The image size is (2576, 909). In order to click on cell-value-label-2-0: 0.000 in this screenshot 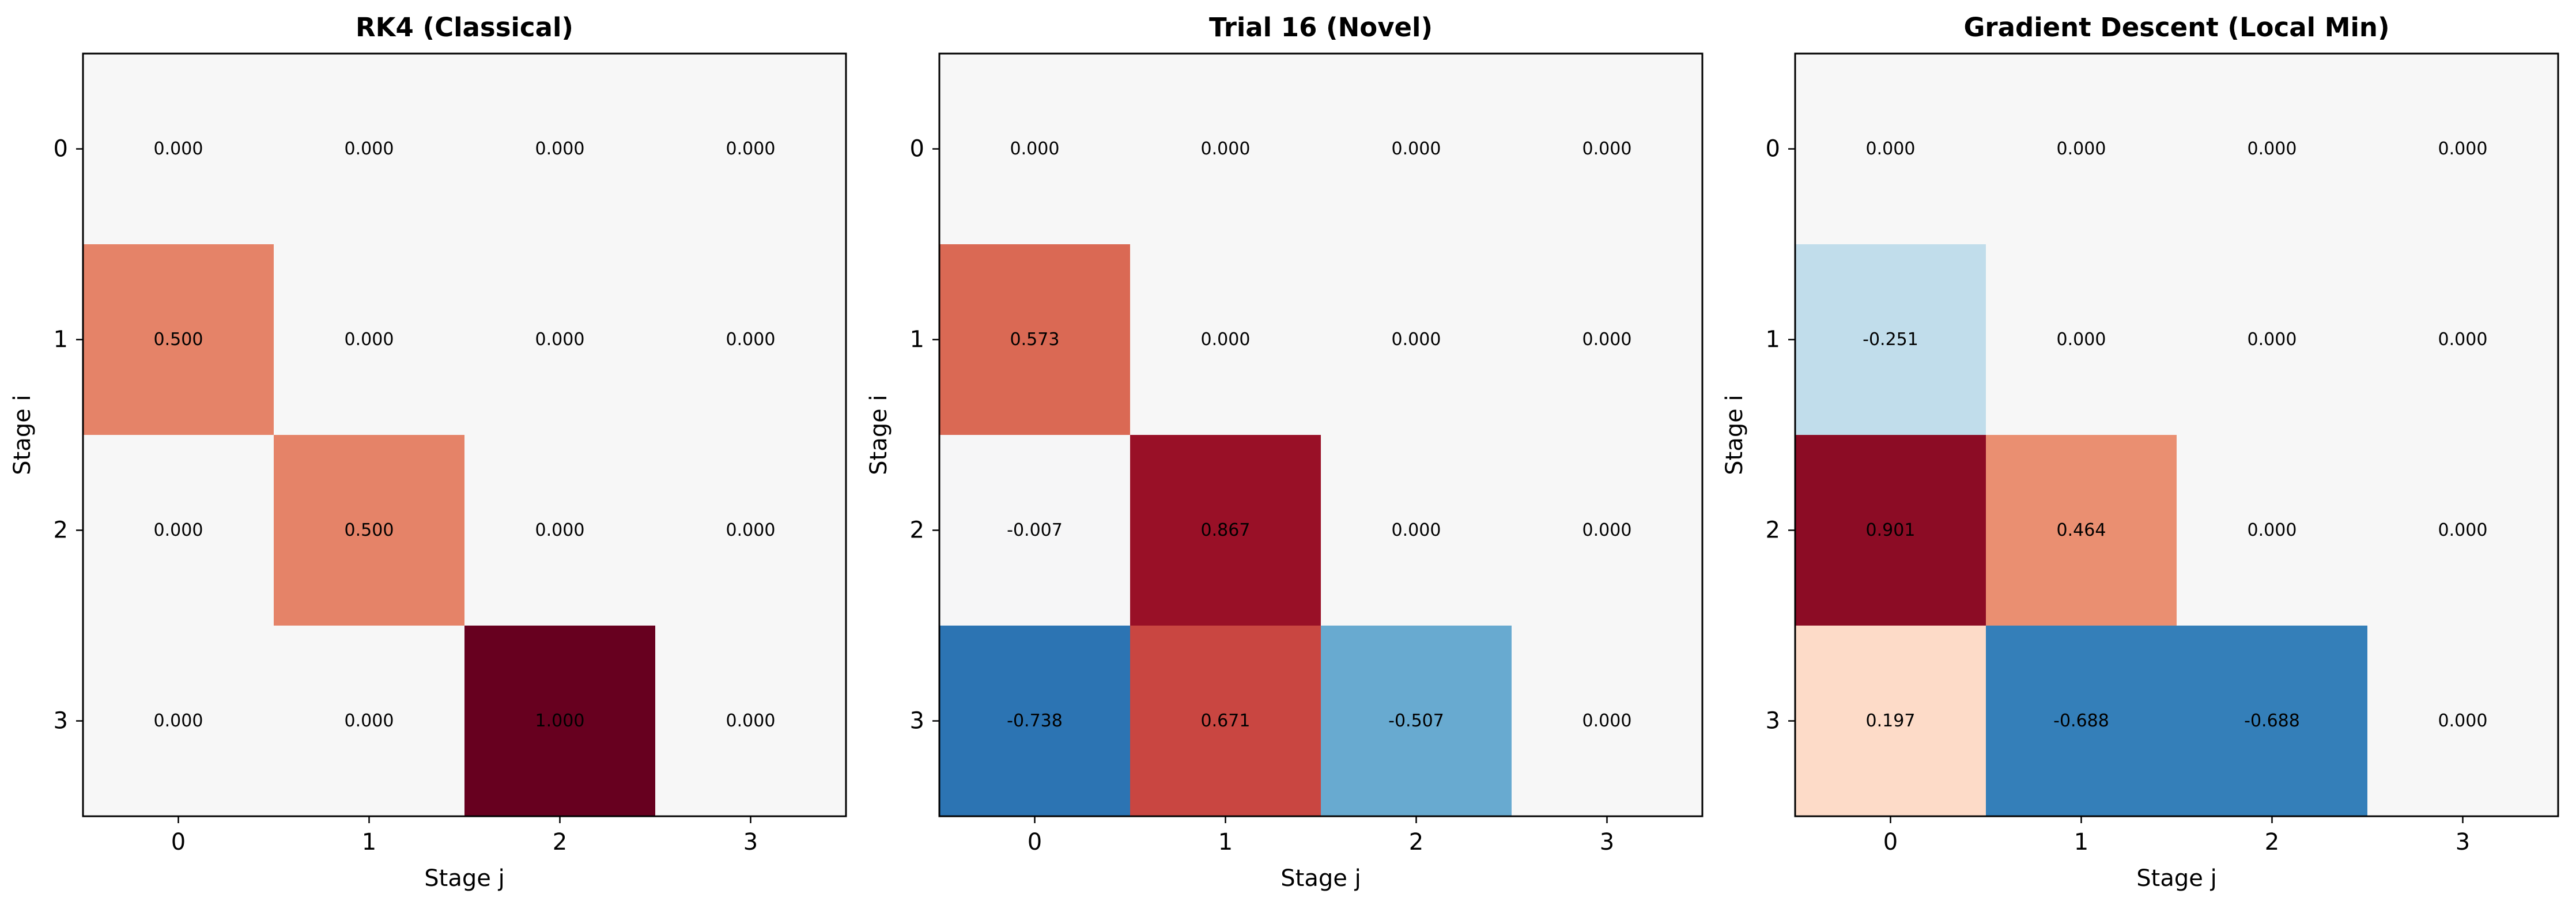, I will do `click(178, 530)`.